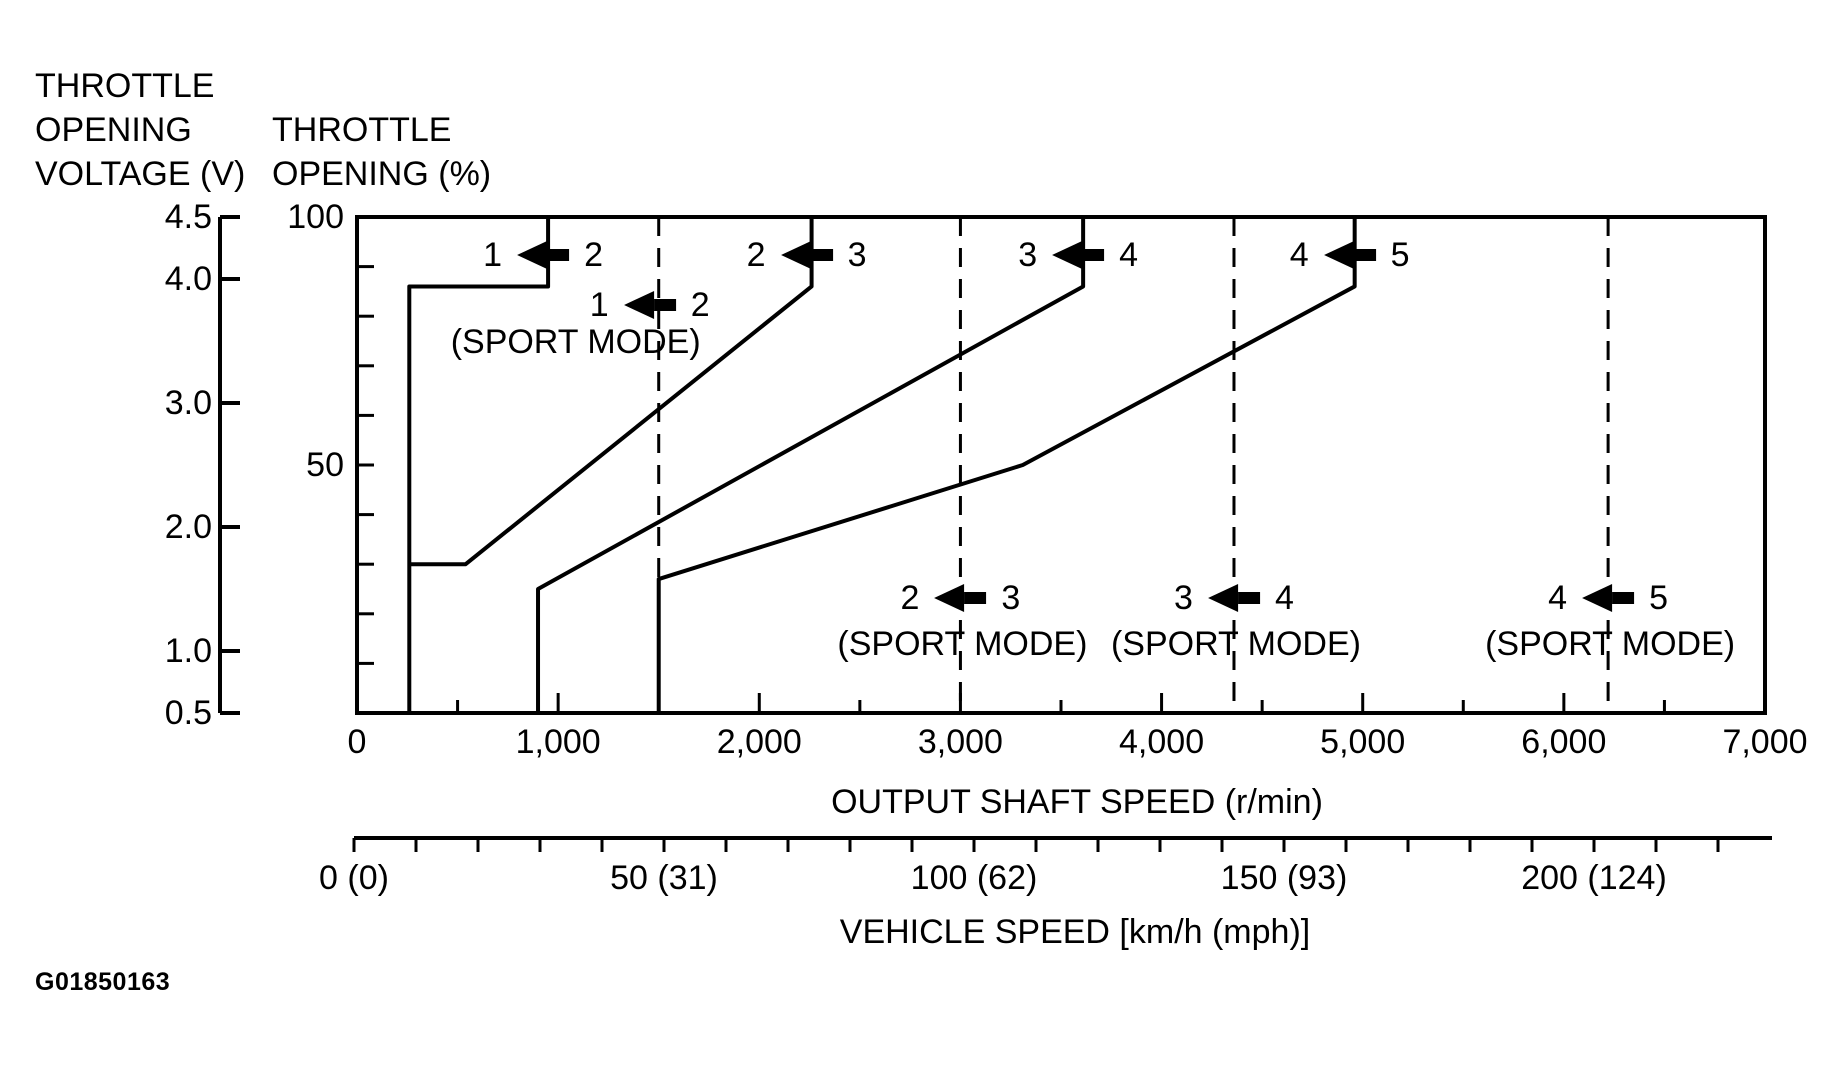  What do you see at coordinates (188, 279) in the screenshot?
I see `voltage-tick-label: 4.0` at bounding box center [188, 279].